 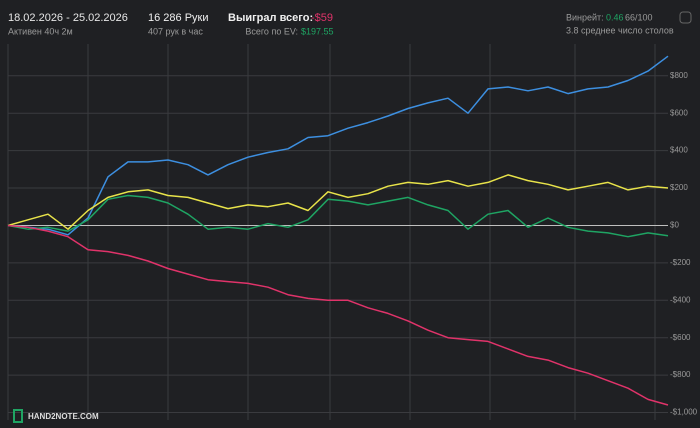 I want to click on y-tick-label: $400, so click(x=679, y=150).